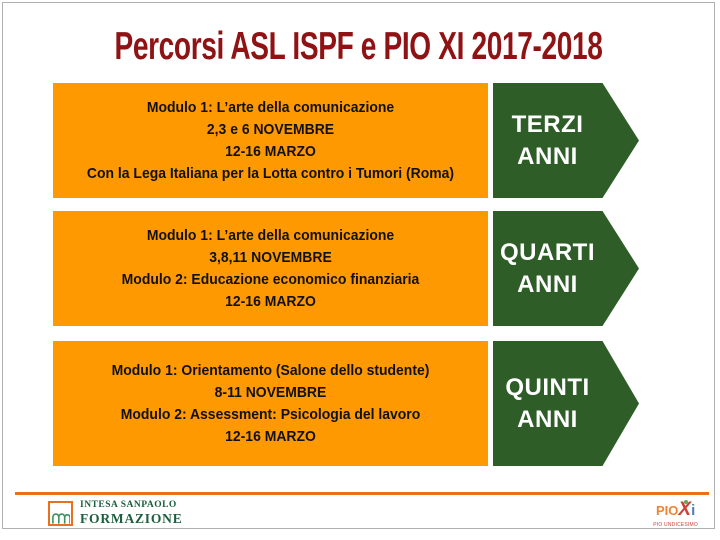  Describe the element at coordinates (270, 392) in the screenshot. I see `program-line: 8-11 NOVEMBRE` at that location.